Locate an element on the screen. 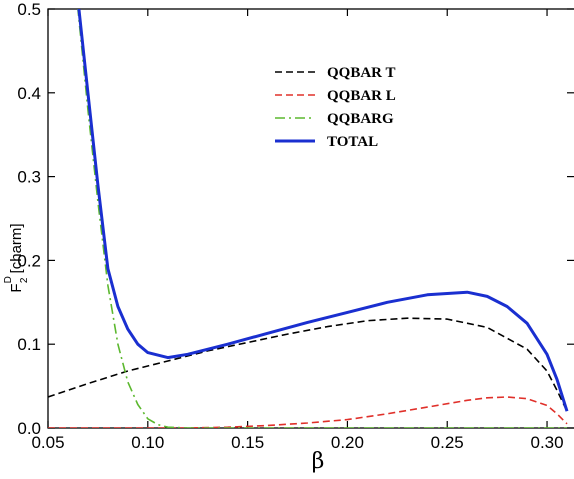 This screenshot has width=574, height=479. series-line-qqbar-l is located at coordinates (308, 412).